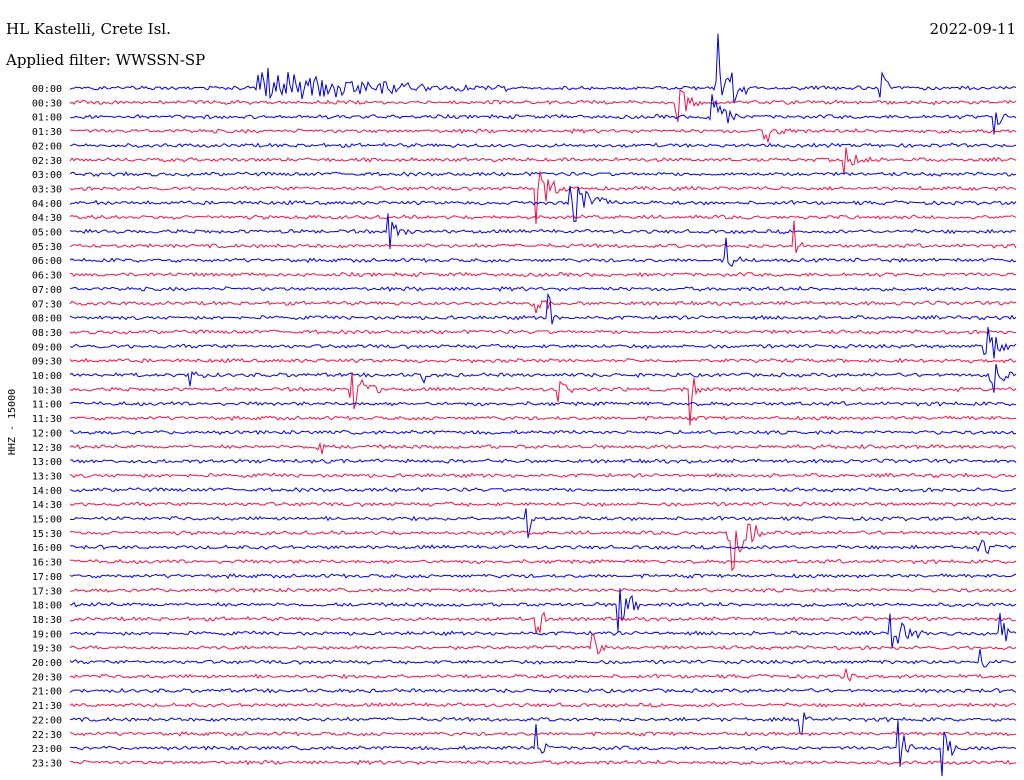  Describe the element at coordinates (47, 692) in the screenshot. I see `row-label: 21:00` at that location.